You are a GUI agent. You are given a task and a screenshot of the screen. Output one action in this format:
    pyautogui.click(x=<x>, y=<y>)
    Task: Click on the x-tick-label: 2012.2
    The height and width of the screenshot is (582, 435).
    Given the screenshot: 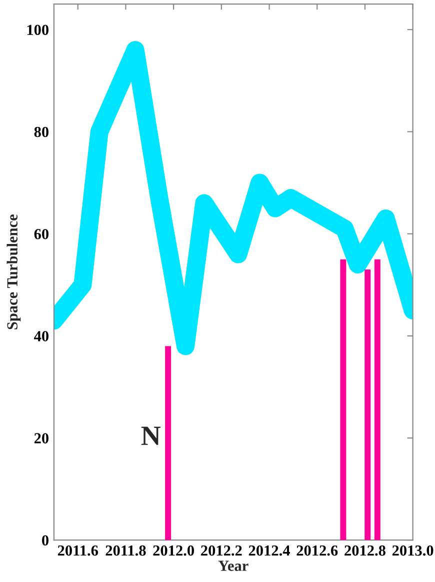 What is the action you would take?
    pyautogui.click(x=221, y=550)
    